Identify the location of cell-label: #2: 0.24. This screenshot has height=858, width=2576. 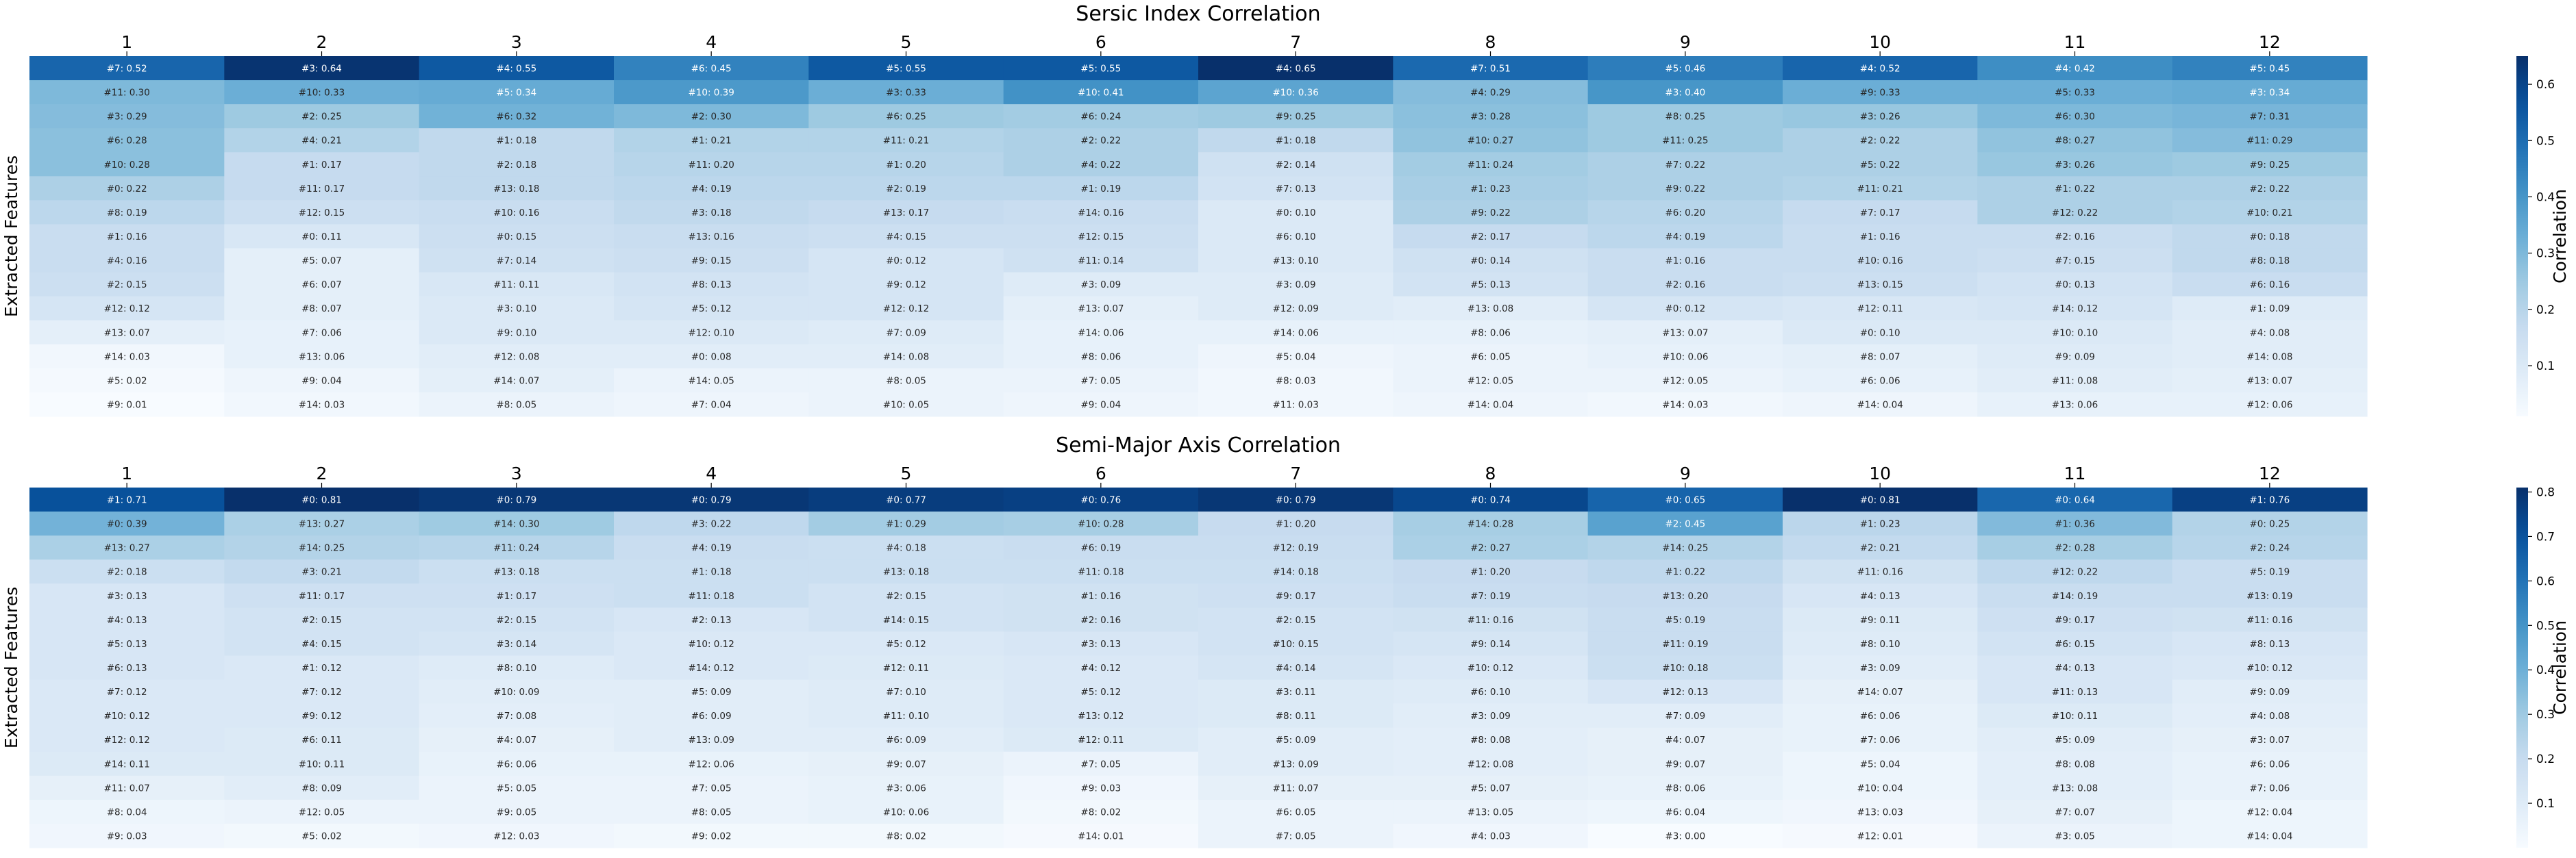
(2269, 548).